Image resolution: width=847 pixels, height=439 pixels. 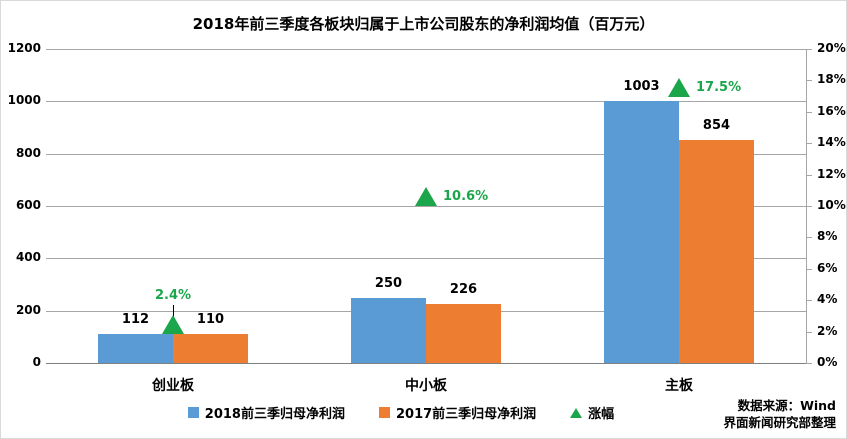 I want to click on left-axis-tick-label: 1000, so click(x=24, y=100).